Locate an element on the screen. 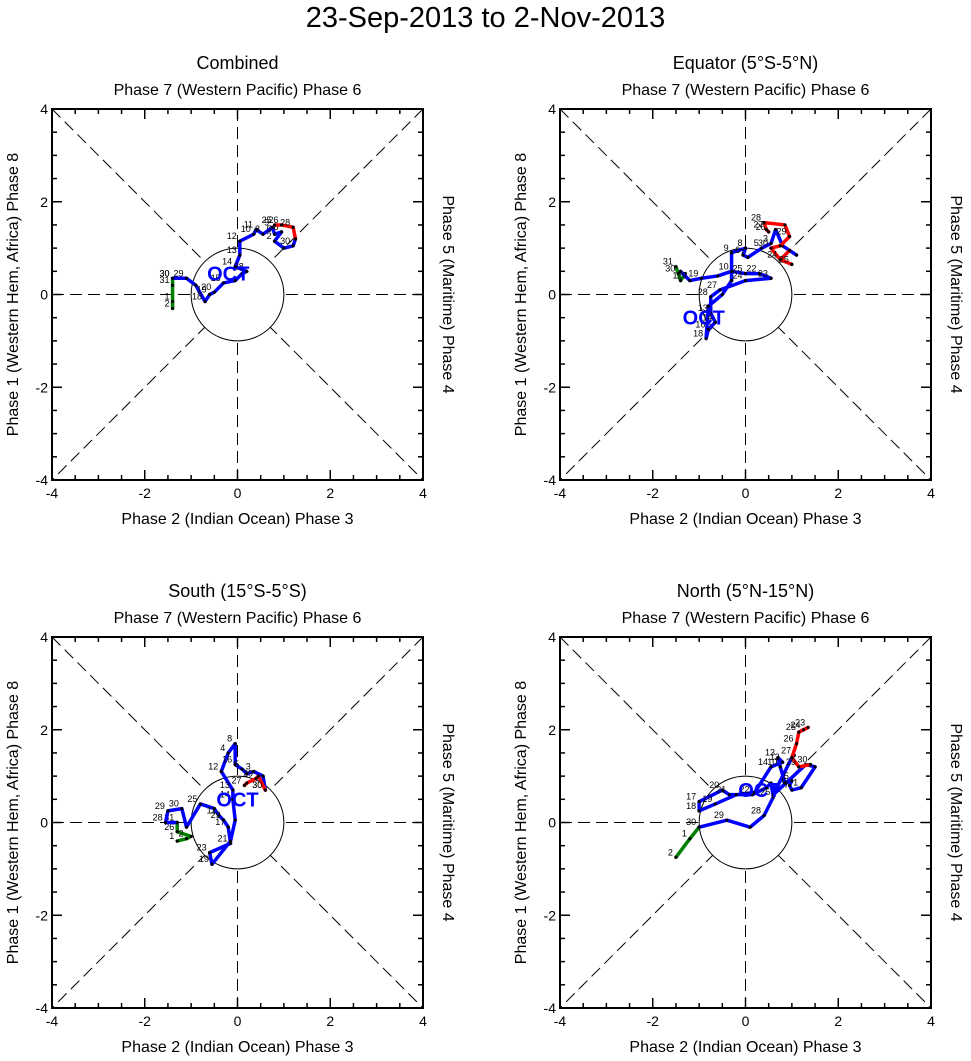 This screenshot has height=1061, width=971. day-label: 5 is located at coordinates (269, 229).